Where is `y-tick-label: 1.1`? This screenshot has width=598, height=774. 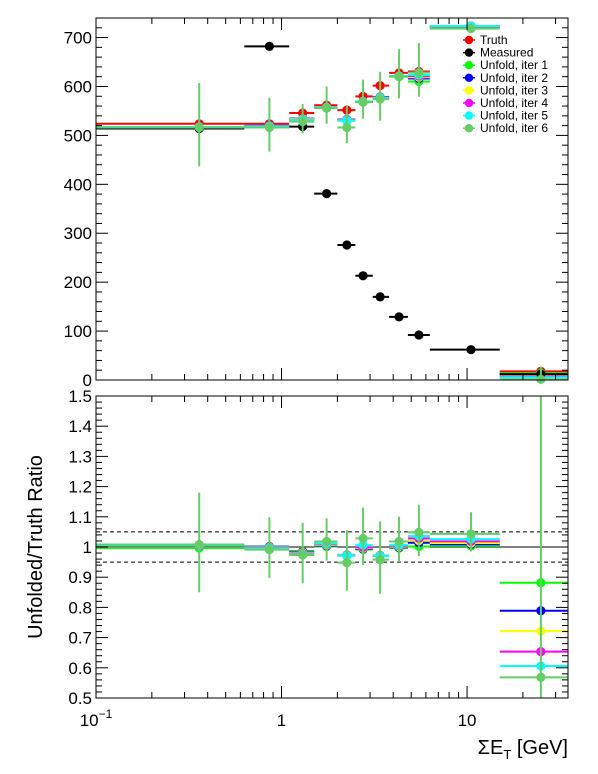
y-tick-label: 1.1 is located at coordinates (80, 517).